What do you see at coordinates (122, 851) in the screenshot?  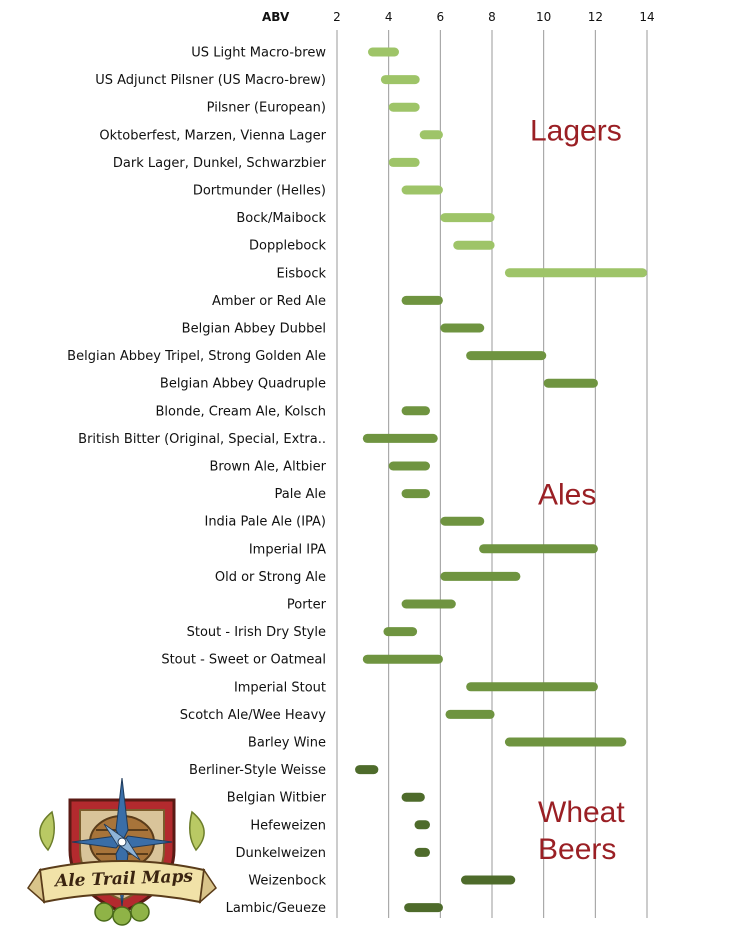 I see `ale-trail-maps-logo` at bounding box center [122, 851].